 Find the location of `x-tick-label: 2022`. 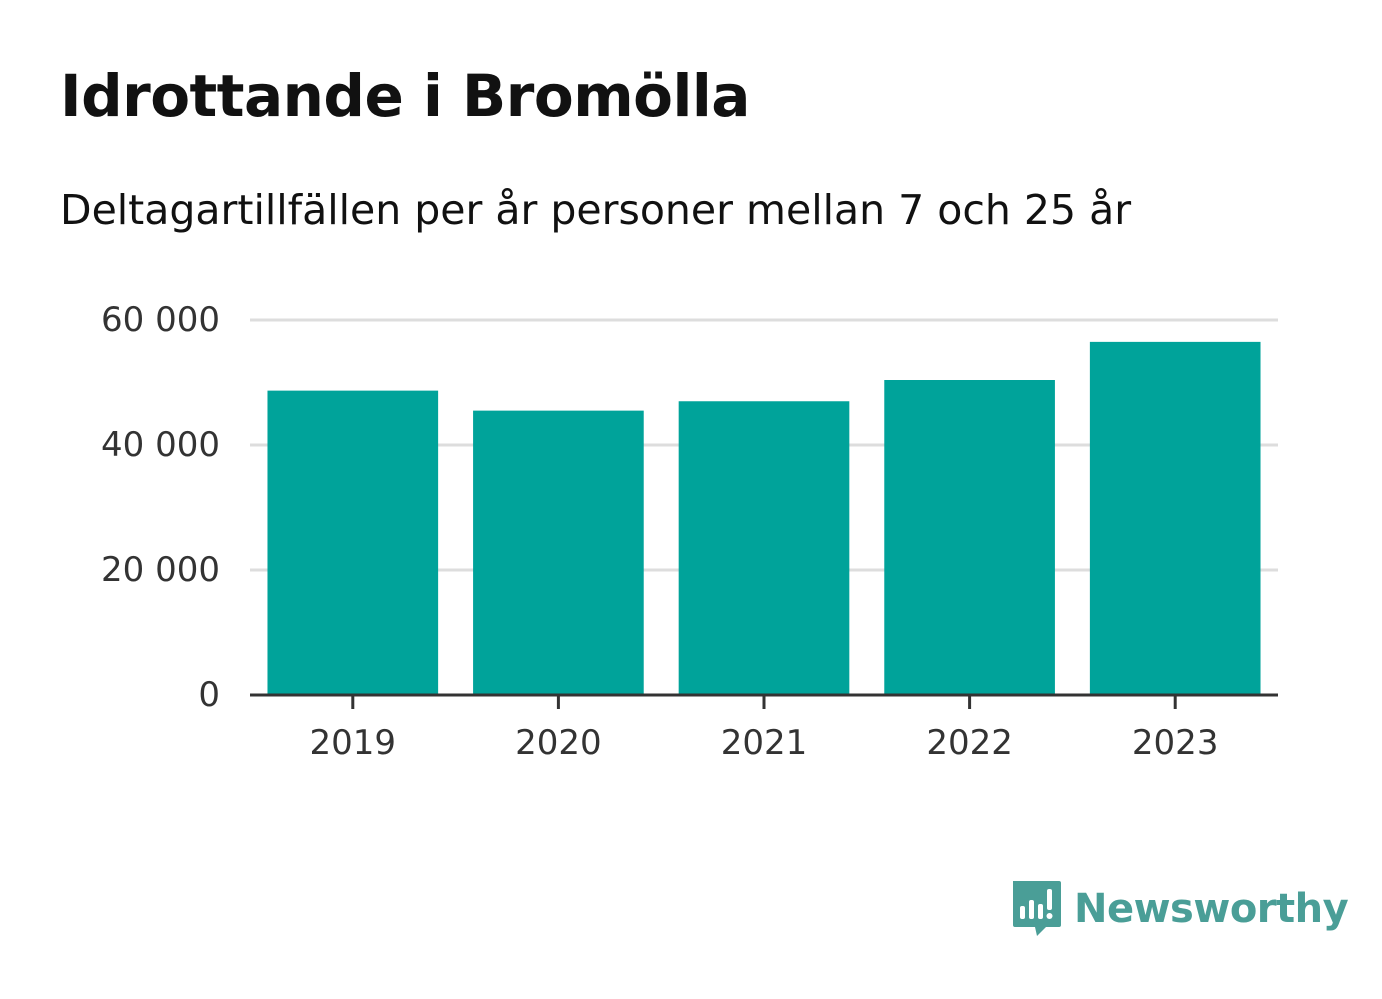

x-tick-label: 2022 is located at coordinates (969, 743).